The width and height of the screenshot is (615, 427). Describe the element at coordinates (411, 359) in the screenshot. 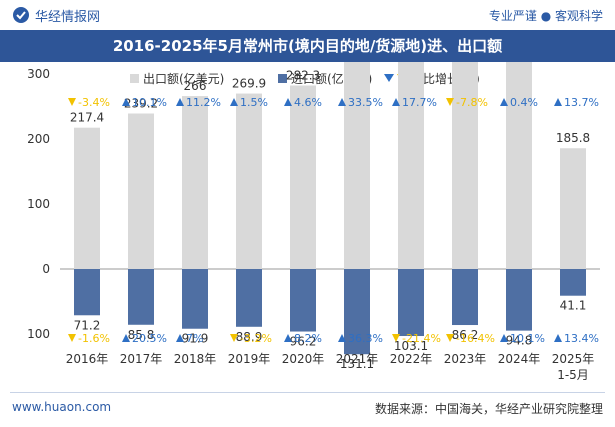

I see `category-label: 2022年` at that location.